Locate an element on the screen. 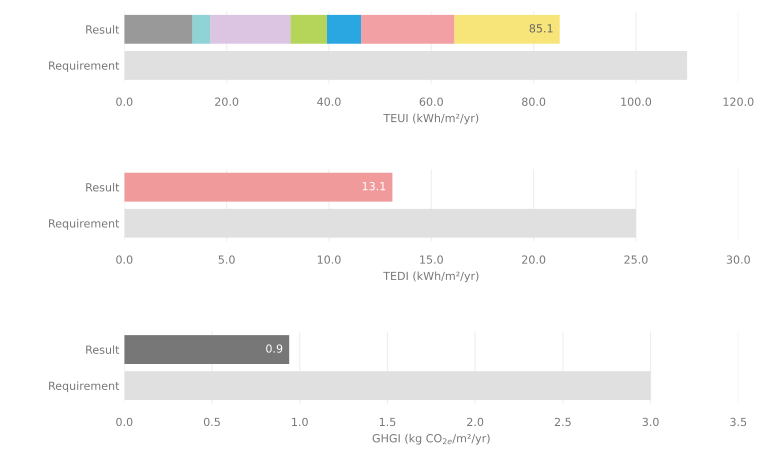 The image size is (758, 451). x-axis-title: TEDI (kWh/m²/yr) is located at coordinates (430, 276).